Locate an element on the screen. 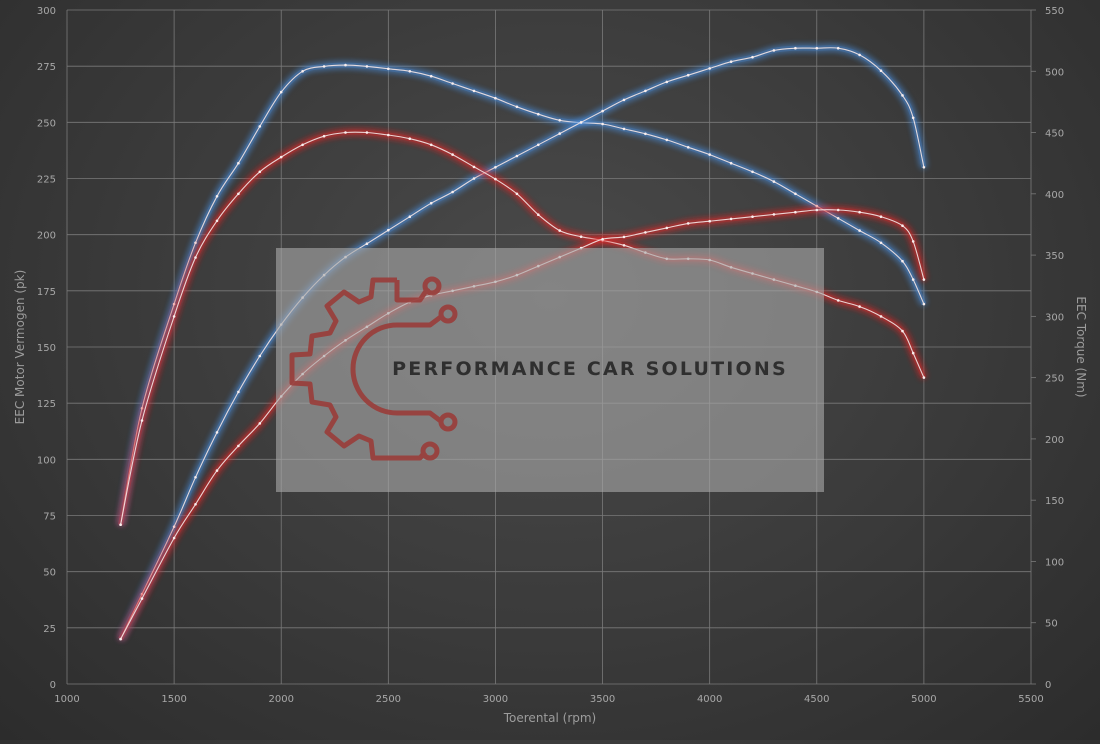 This screenshot has height=744, width=1100. y-left-tick-label: 300 is located at coordinates (46, 11).